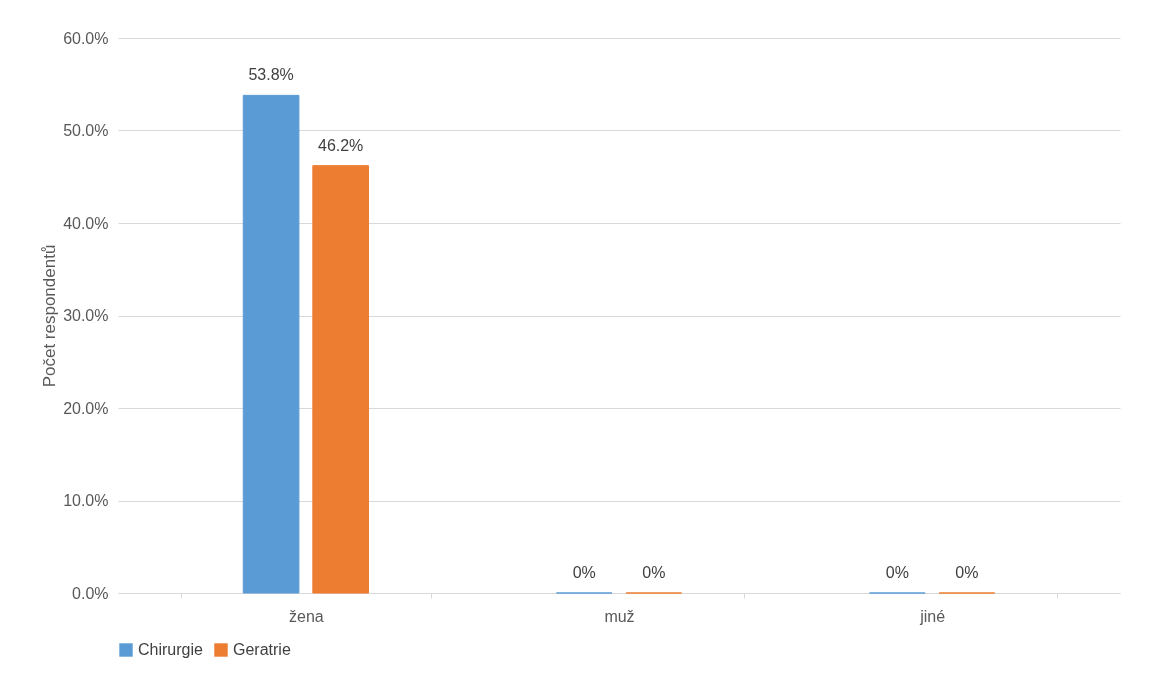  Describe the element at coordinates (619, 616) in the screenshot. I see `x-tick-label: muž` at that location.